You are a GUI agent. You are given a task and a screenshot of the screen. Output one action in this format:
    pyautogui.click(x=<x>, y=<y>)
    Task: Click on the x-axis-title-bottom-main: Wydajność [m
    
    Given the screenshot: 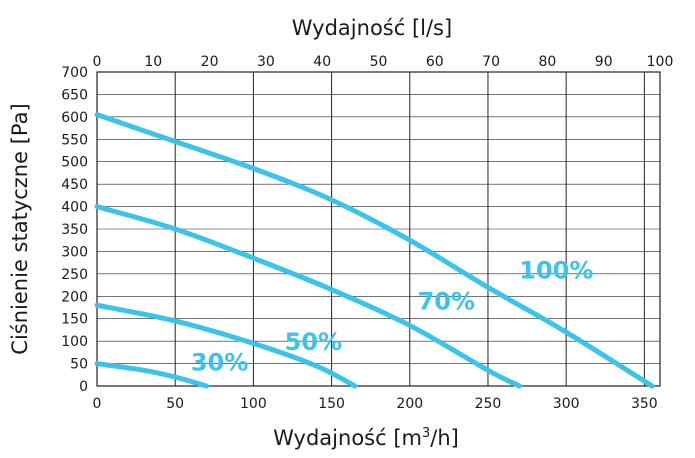 What is the action you would take?
    pyautogui.click(x=347, y=438)
    